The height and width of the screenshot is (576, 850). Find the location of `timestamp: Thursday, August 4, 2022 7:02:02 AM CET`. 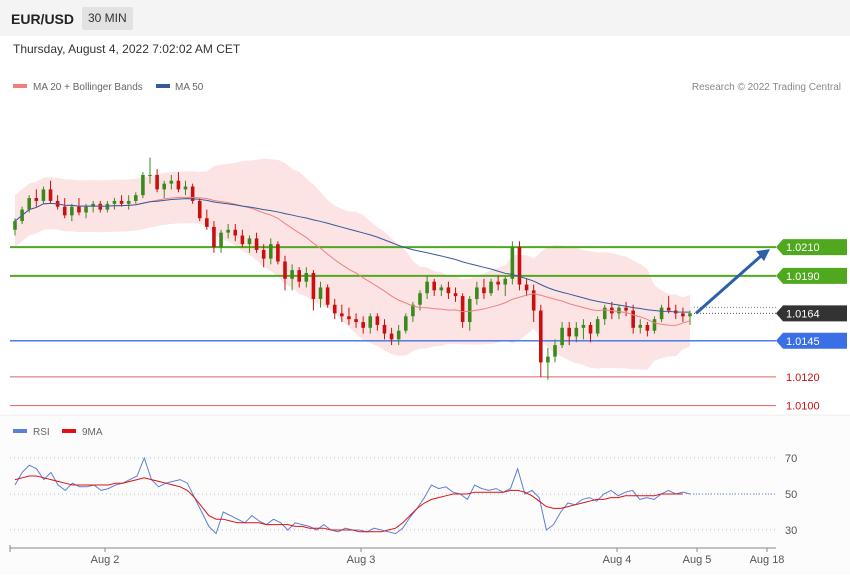

timestamp: Thursday, August 4, 2022 7:02:02 AM CET is located at coordinates (127, 49).